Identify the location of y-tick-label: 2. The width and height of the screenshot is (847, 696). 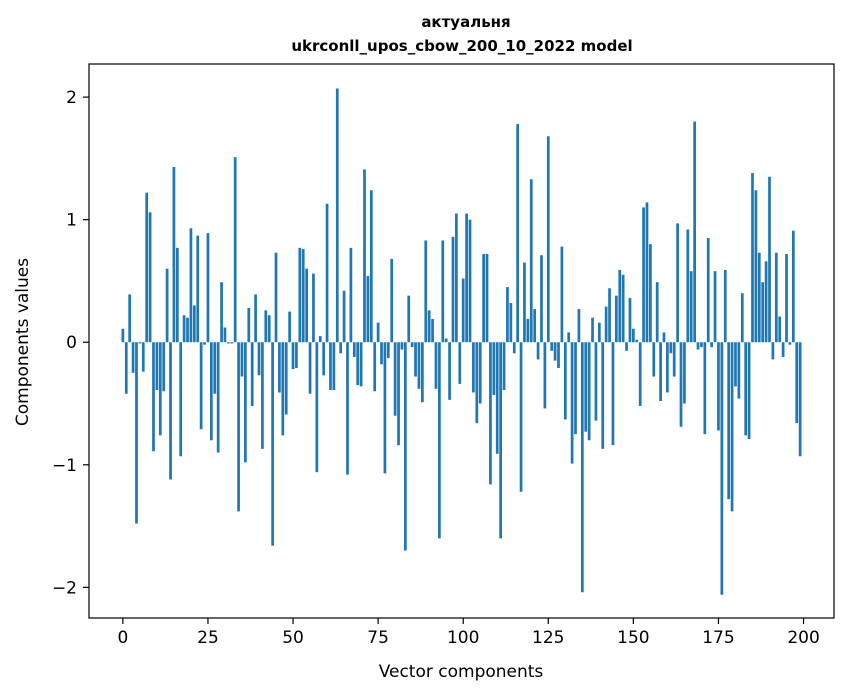
(71, 98).